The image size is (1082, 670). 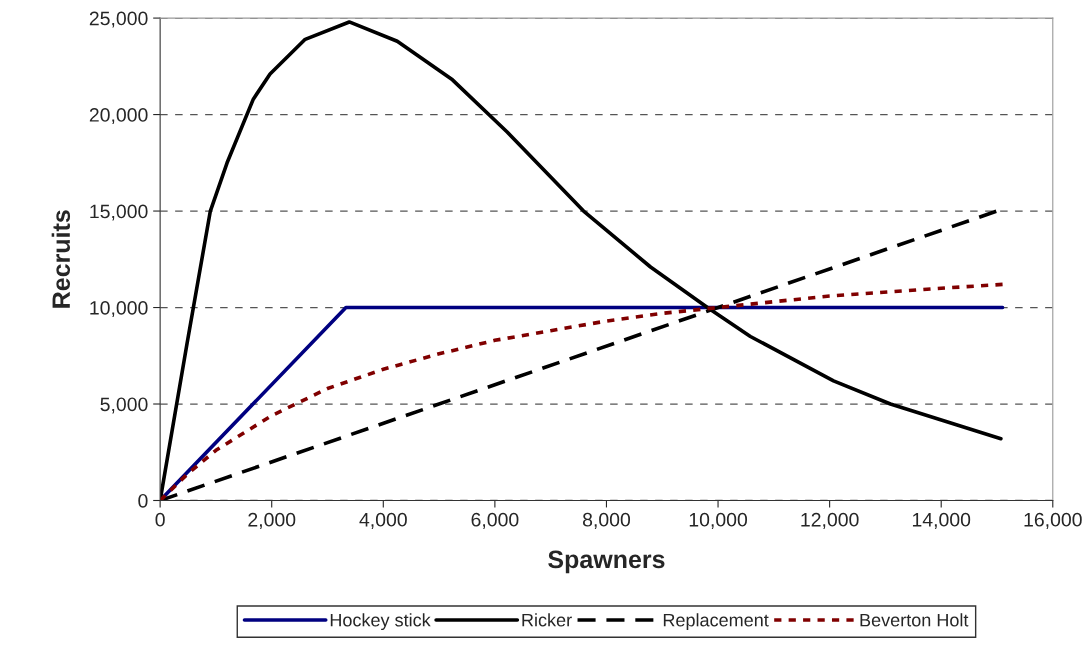 What do you see at coordinates (380, 622) in the screenshot?
I see `legend-label: Hockey stick` at bounding box center [380, 622].